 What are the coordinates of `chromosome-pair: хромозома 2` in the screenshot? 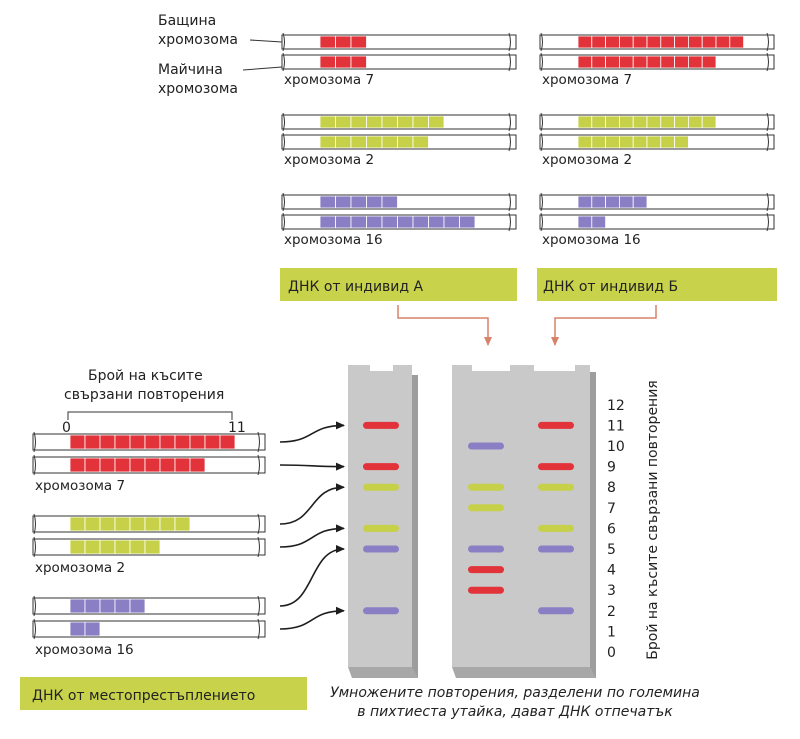 It's located at (399, 140).